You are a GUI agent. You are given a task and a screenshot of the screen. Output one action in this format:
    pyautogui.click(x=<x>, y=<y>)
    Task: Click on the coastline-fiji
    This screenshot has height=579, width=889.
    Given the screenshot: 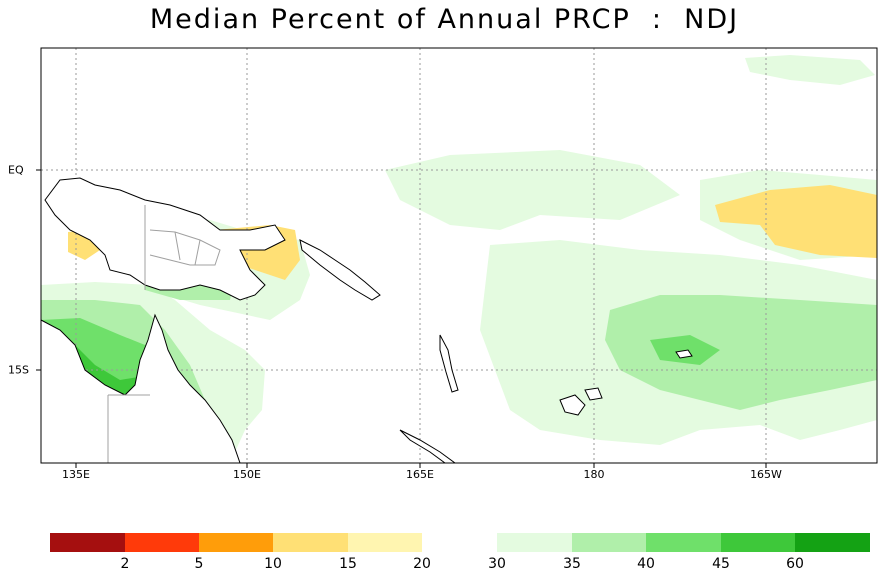 What is the action you would take?
    pyautogui.click(x=572, y=405)
    